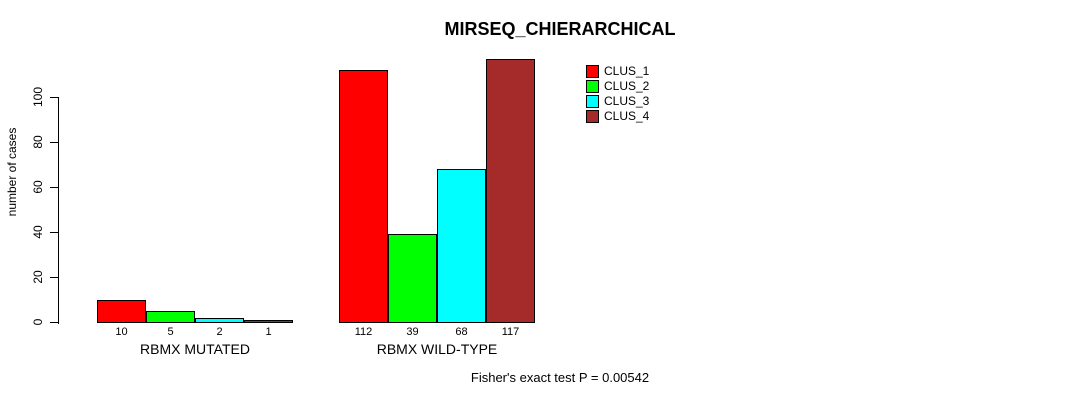 This screenshot has height=400, width=1090. I want to click on y-tick-label: 40, so click(38, 232).